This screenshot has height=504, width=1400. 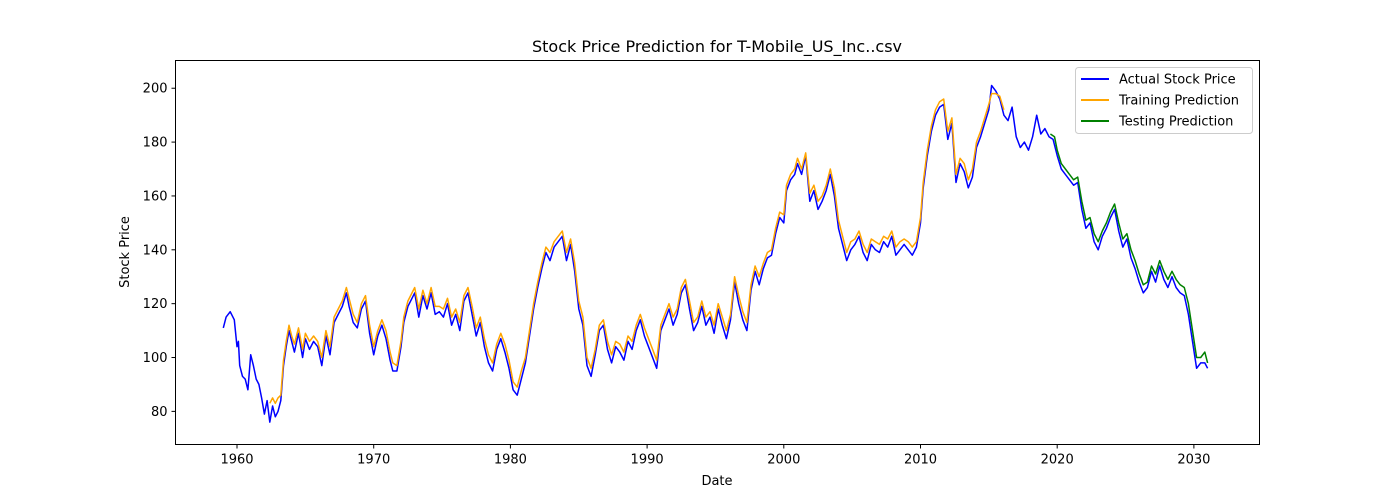 What do you see at coordinates (1057, 460) in the screenshot?
I see `x-tick-label: 2020` at bounding box center [1057, 460].